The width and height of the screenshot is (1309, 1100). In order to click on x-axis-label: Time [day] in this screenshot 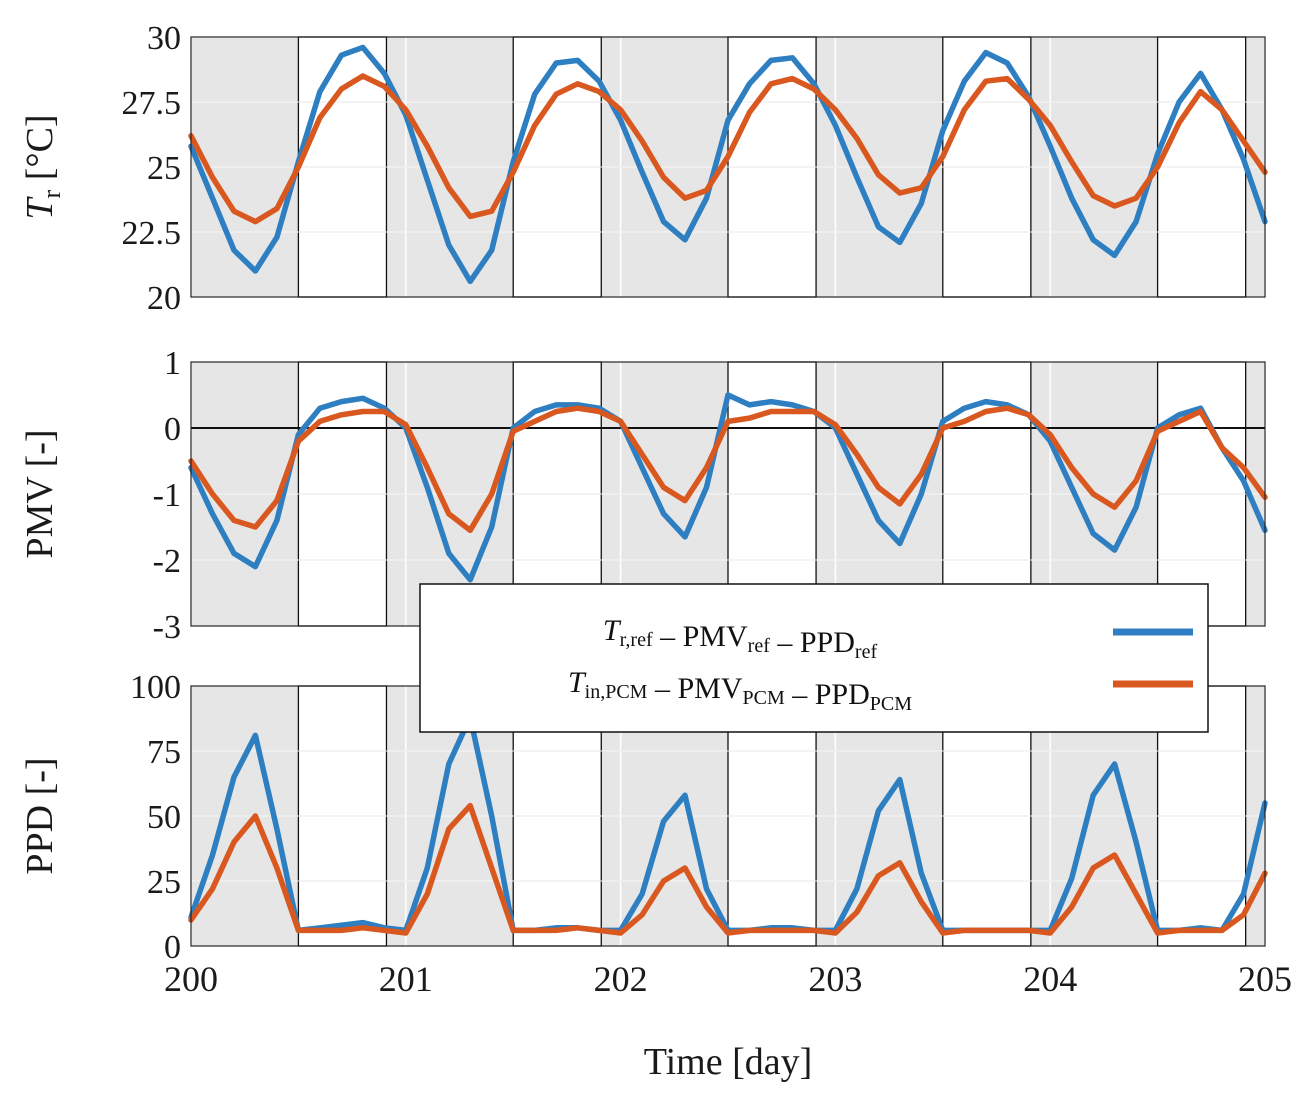, I will do `click(728, 1062)`.